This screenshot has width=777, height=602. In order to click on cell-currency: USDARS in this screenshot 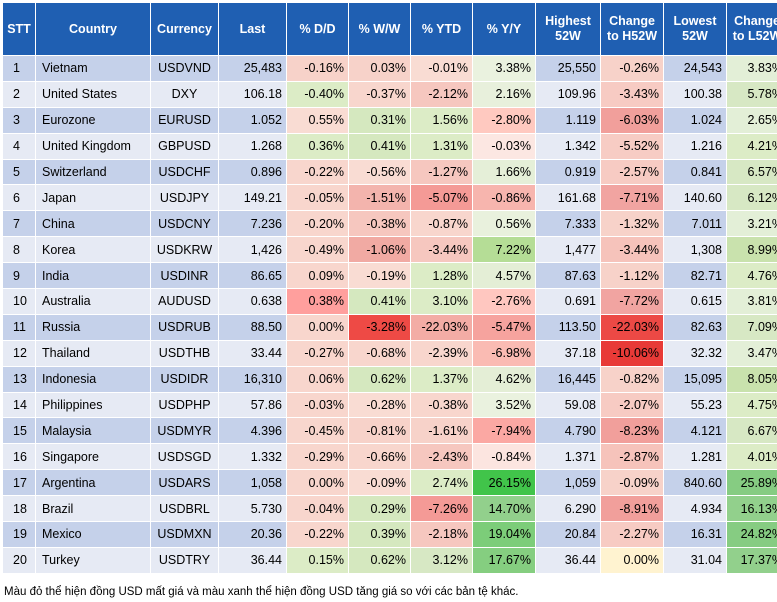, I will do `click(184, 483)`.